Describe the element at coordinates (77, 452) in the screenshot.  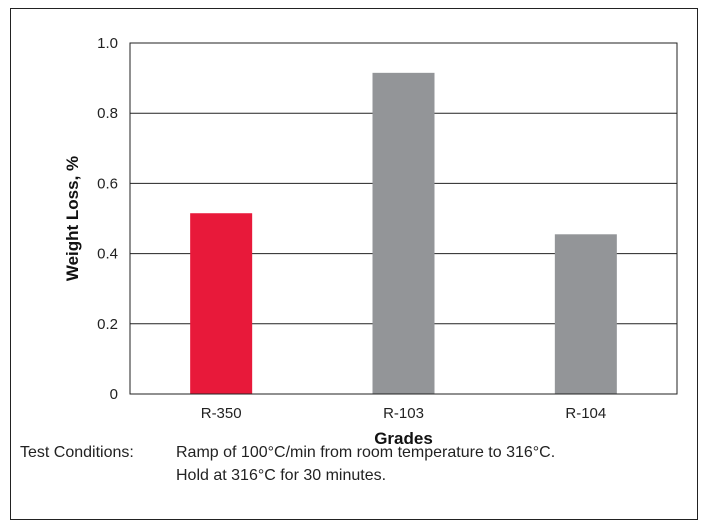
I see `test-conditions-label: Test Conditions:` at that location.